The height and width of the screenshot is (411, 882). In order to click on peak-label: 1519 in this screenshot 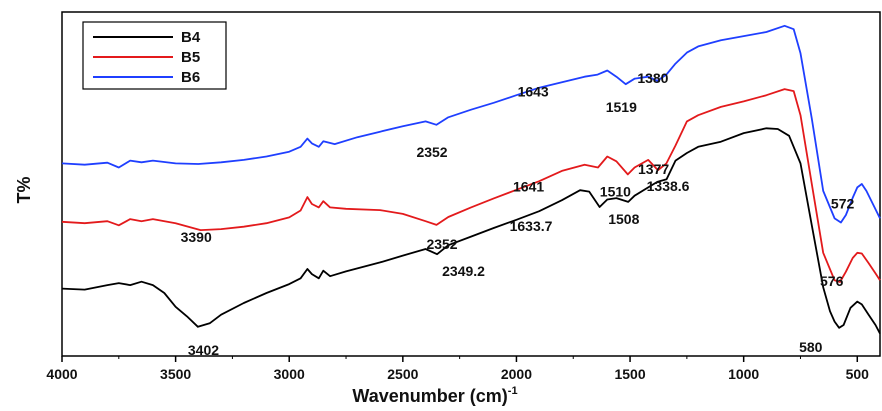, I will do `click(621, 107)`.